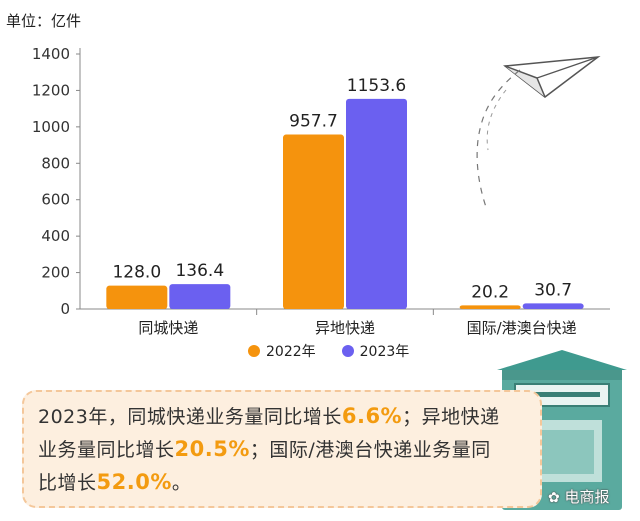 Image resolution: width=640 pixels, height=521 pixels. I want to click on unit-label: 单位：亿件, so click(43, 21).